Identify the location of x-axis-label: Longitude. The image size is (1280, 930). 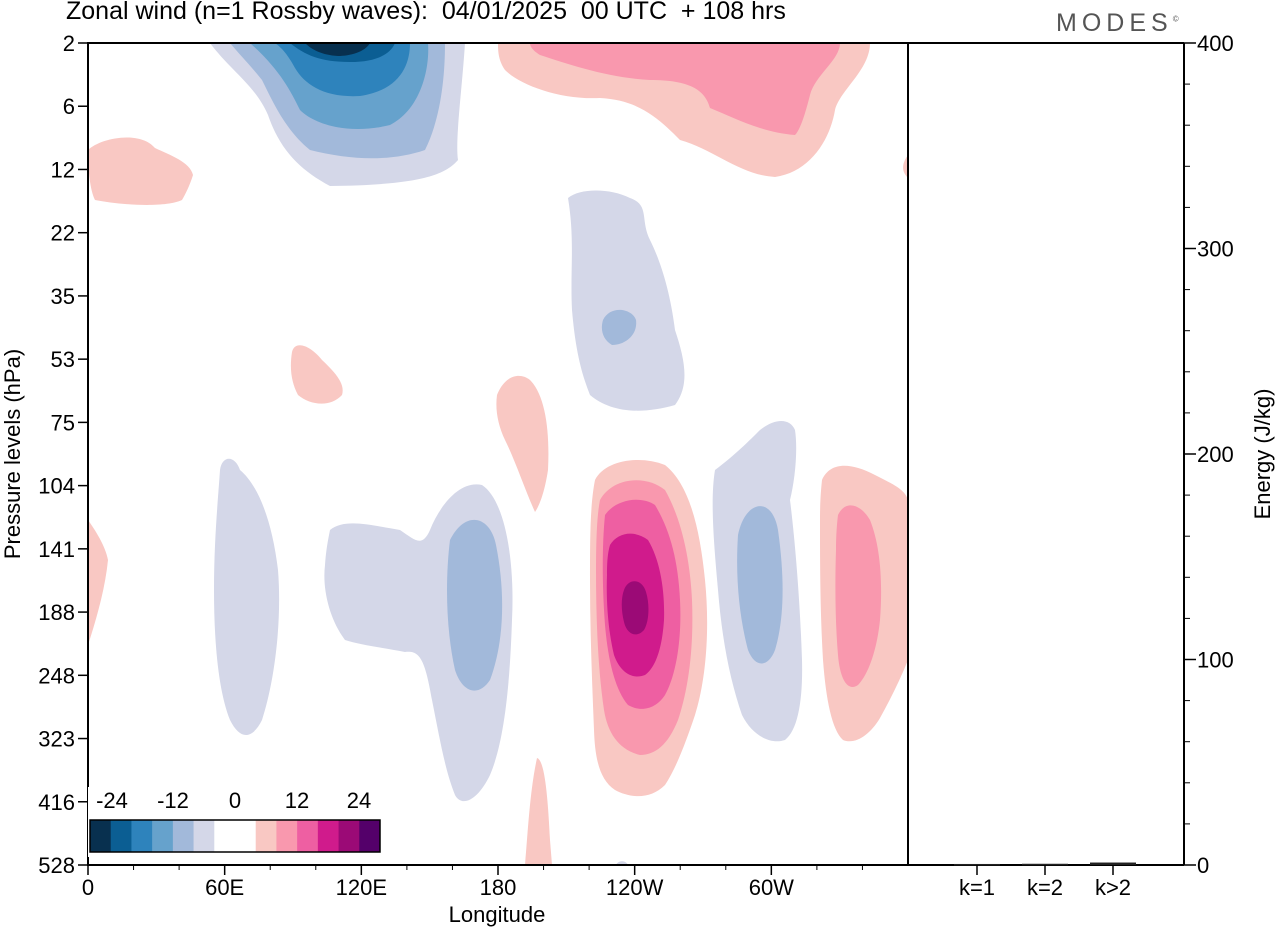
(497, 914).